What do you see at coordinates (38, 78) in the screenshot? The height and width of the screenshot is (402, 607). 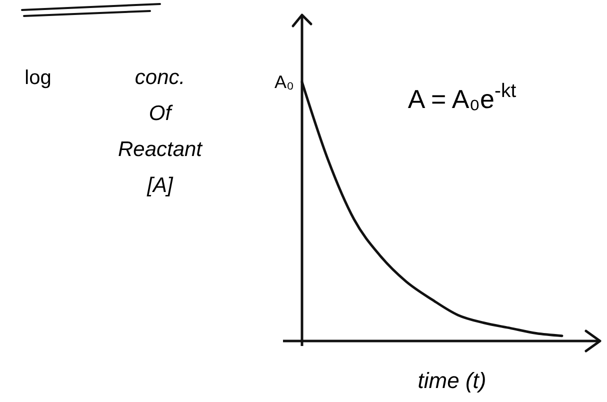 I see `text: log` at bounding box center [38, 78].